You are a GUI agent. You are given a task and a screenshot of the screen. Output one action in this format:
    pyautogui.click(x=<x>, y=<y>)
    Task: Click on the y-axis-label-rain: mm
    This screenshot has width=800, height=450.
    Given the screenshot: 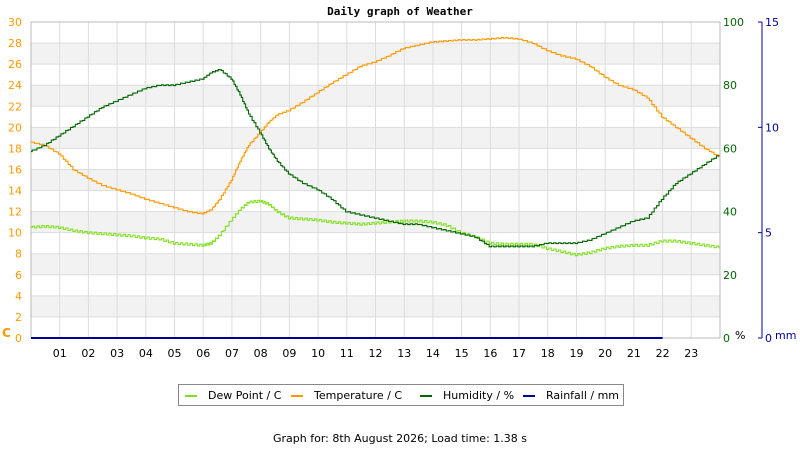 What is the action you would take?
    pyautogui.click(x=785, y=335)
    